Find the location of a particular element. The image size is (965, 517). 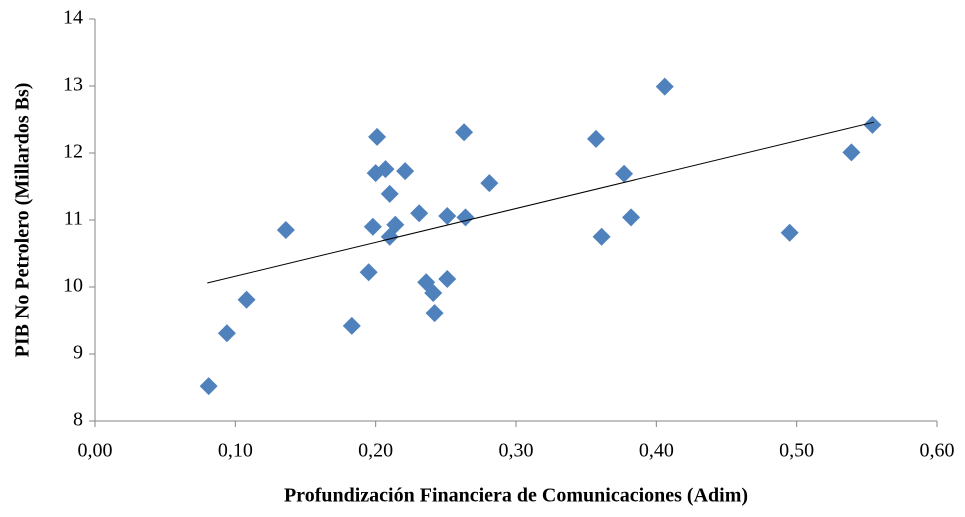

y-tick-label: 11 is located at coordinates (73, 219).